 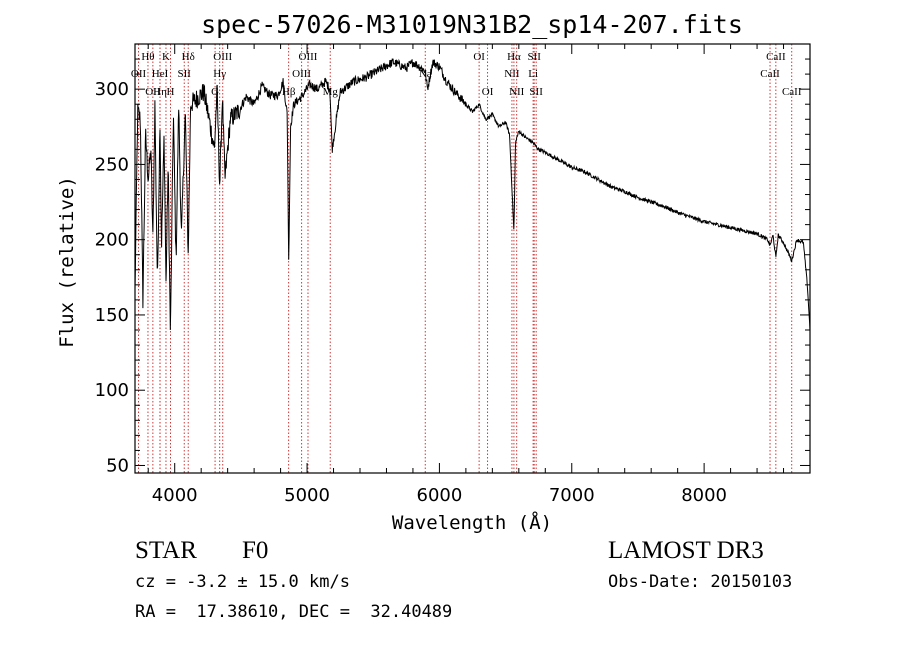 What do you see at coordinates (112, 89) in the screenshot?
I see `y-tick-label: 300` at bounding box center [112, 89].